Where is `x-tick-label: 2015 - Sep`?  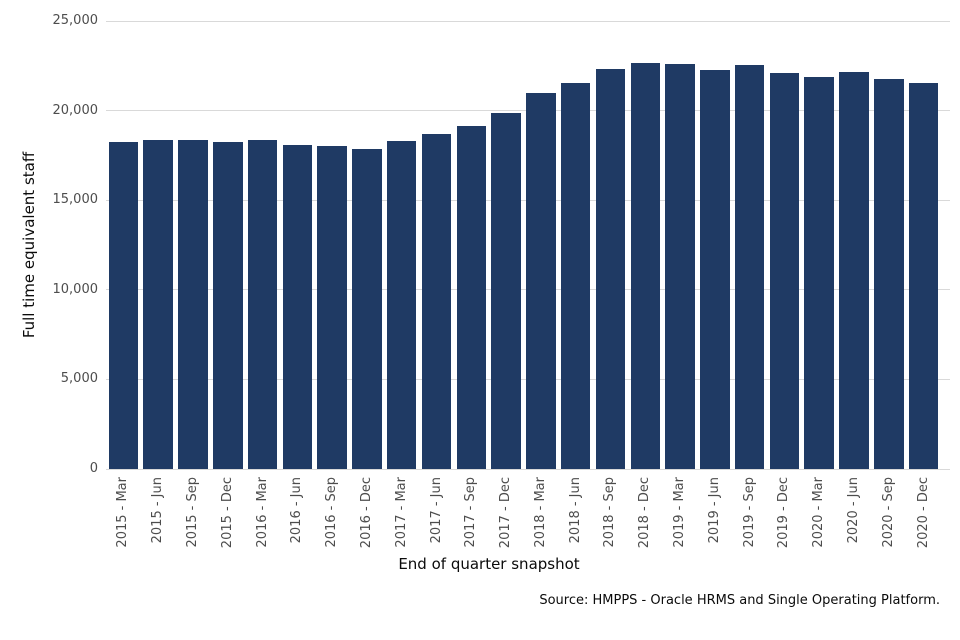 x-tick-label: 2015 - Sep is located at coordinates (192, 512).